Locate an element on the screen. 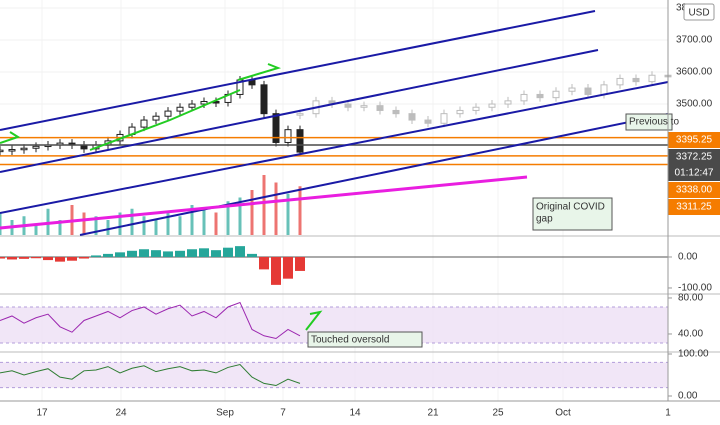 Image resolution: width=720 pixels, height=425 pixels. note: Touched oversold is located at coordinates (350, 340).